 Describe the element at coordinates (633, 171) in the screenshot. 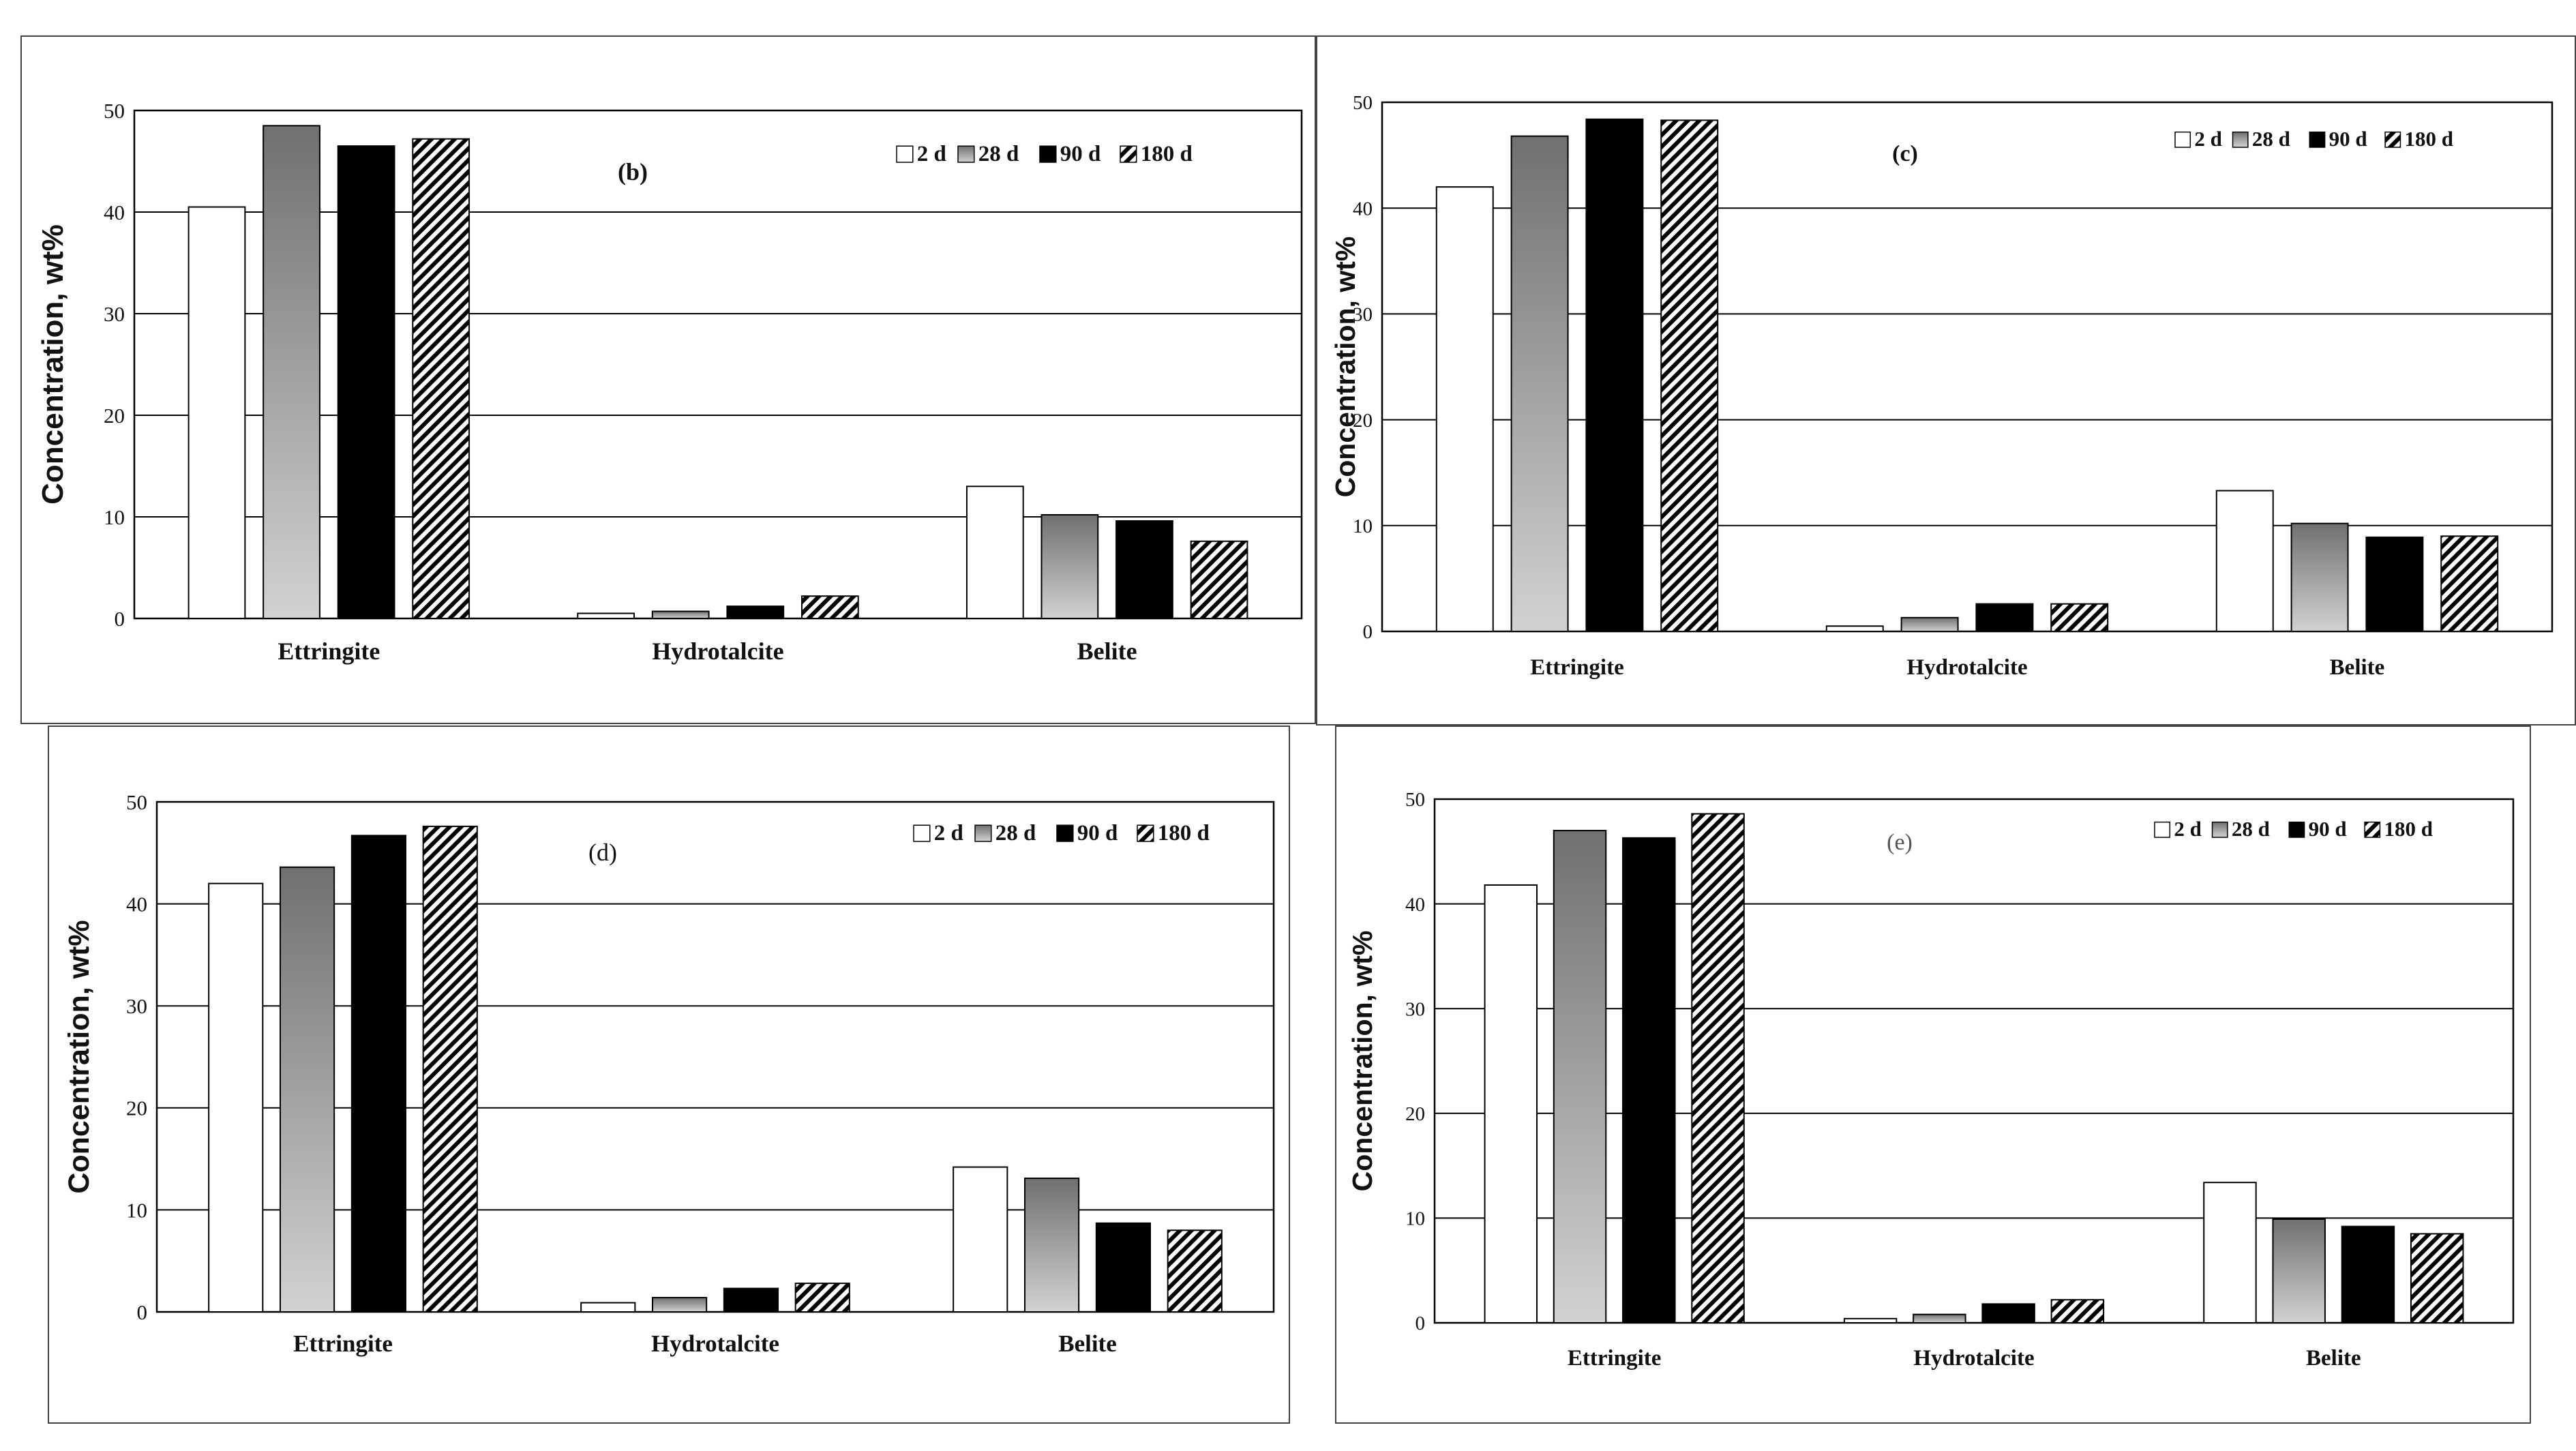

I see `panel-label: (b)` at that location.